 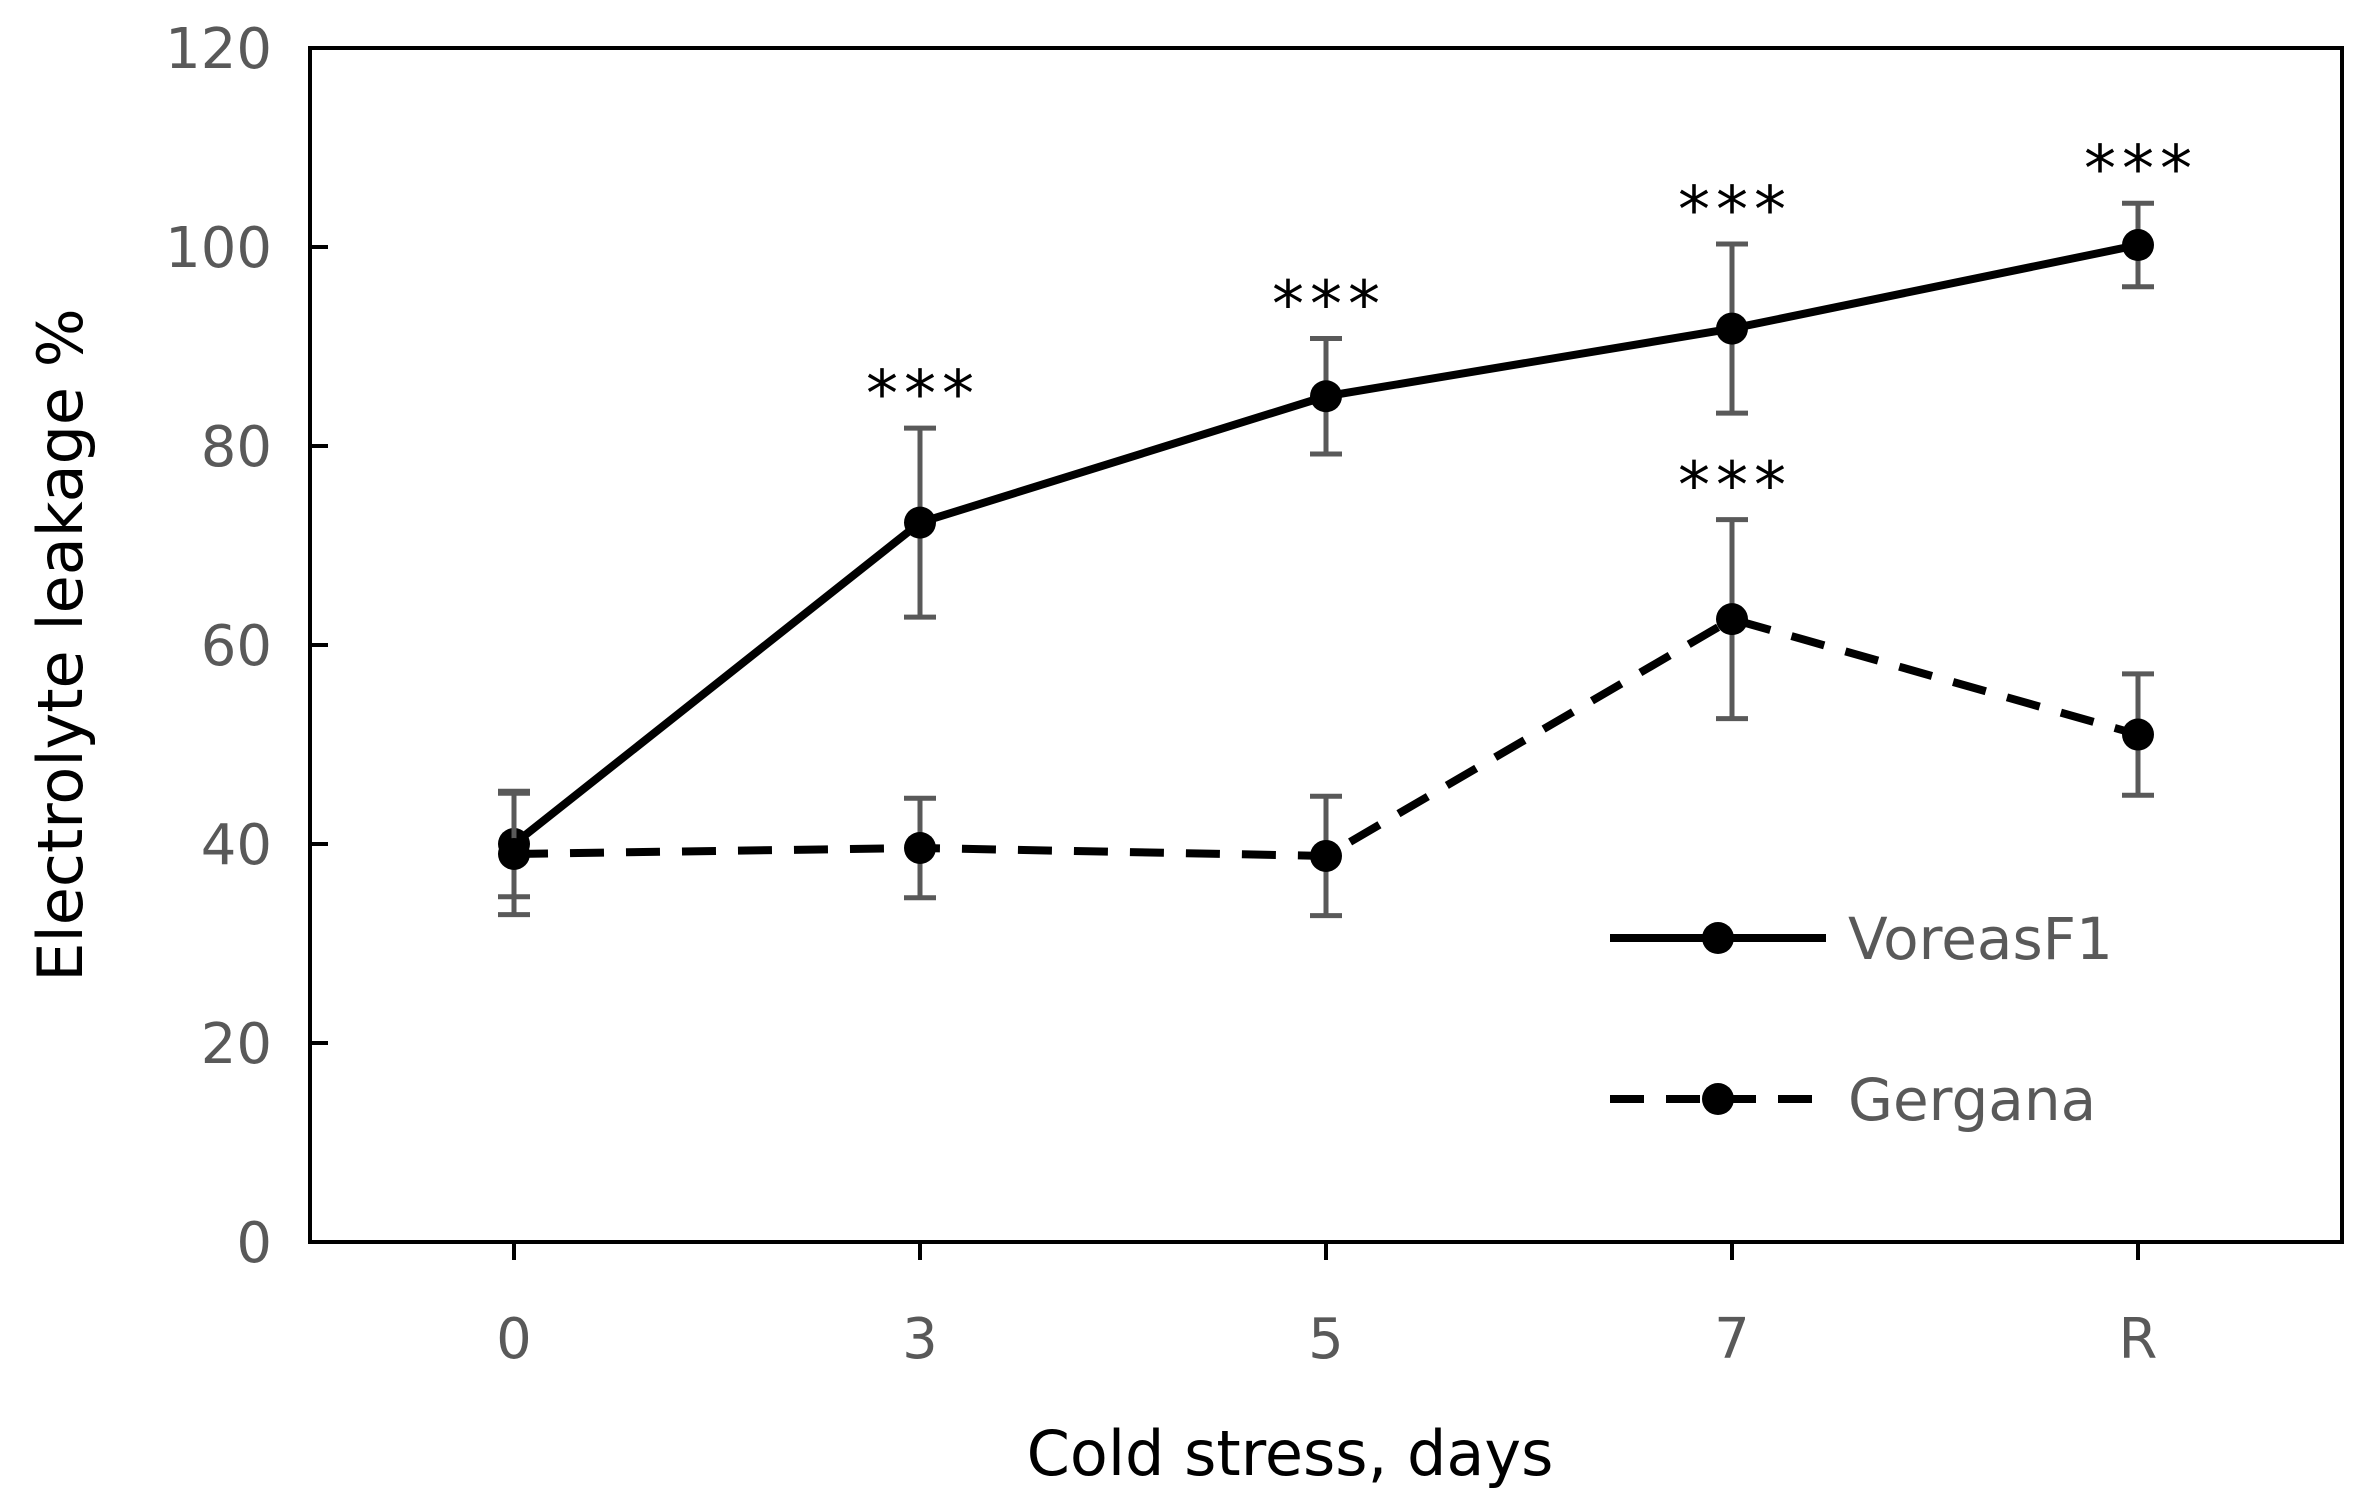 What do you see at coordinates (1290, 1453) in the screenshot?
I see `x-axis-title: Cold stress, days` at bounding box center [1290, 1453].